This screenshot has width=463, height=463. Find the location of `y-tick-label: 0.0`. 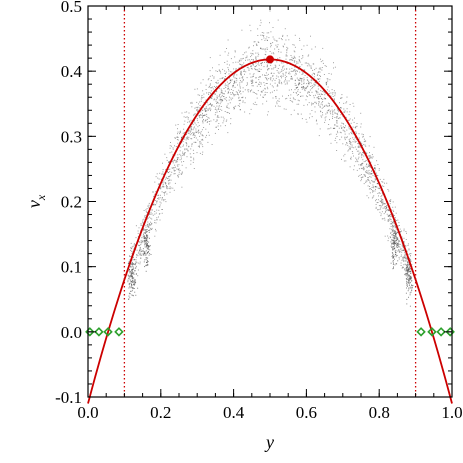

y-tick-label: 0.0 is located at coordinates (71, 332).